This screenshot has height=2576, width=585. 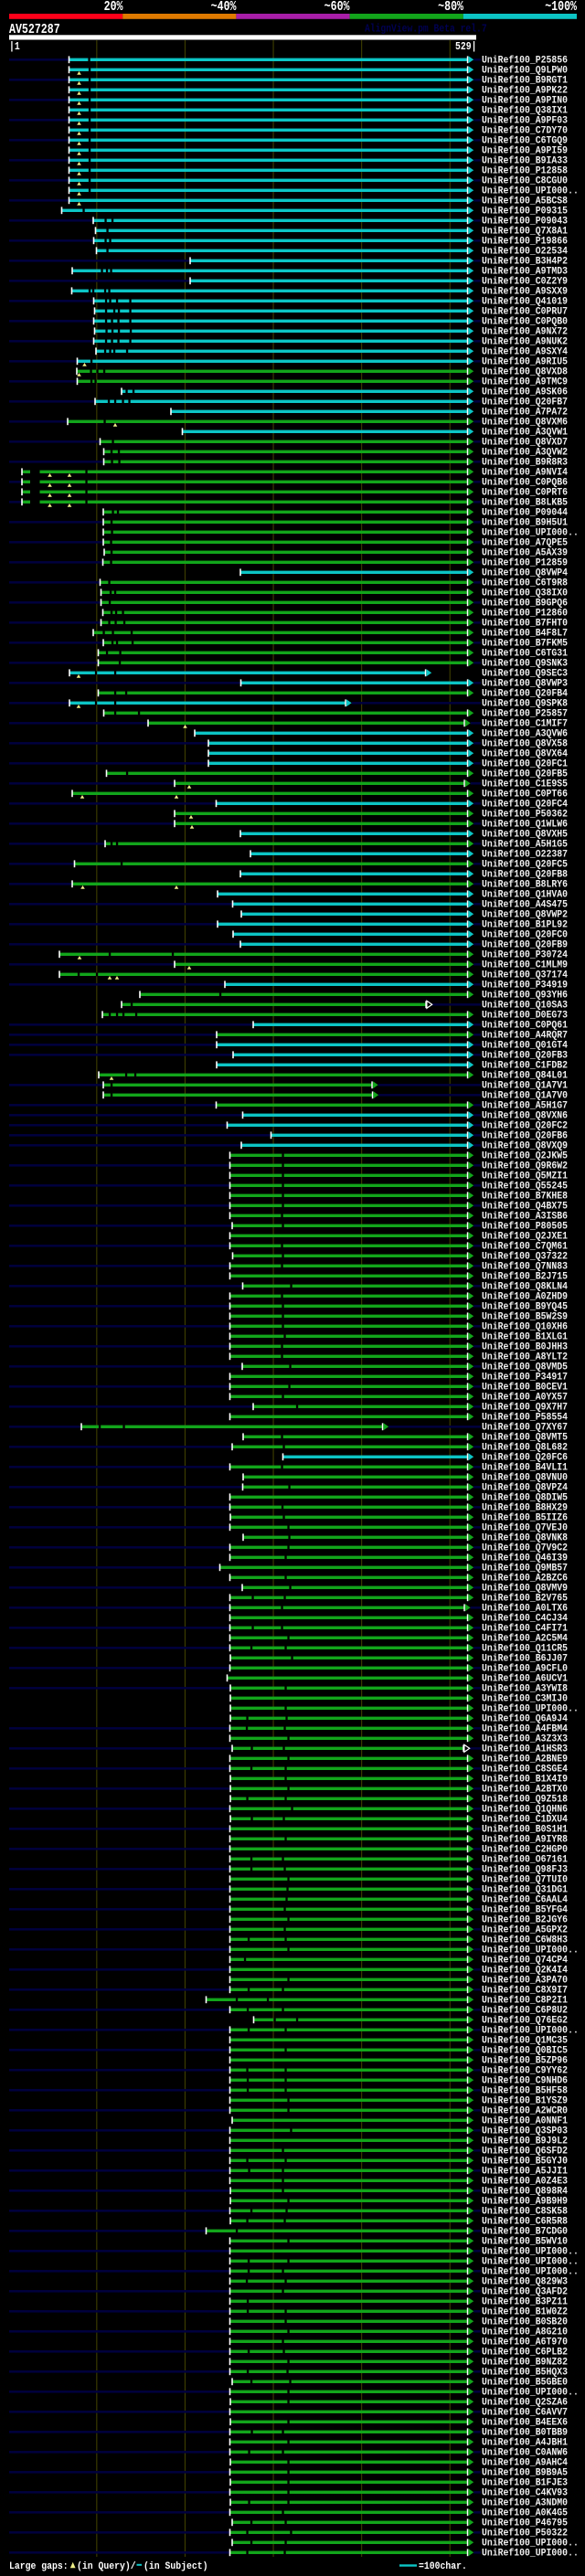 What do you see at coordinates (525, 654) in the screenshot?
I see `svg-text: UniRef100_C6TG31` at bounding box center [525, 654].